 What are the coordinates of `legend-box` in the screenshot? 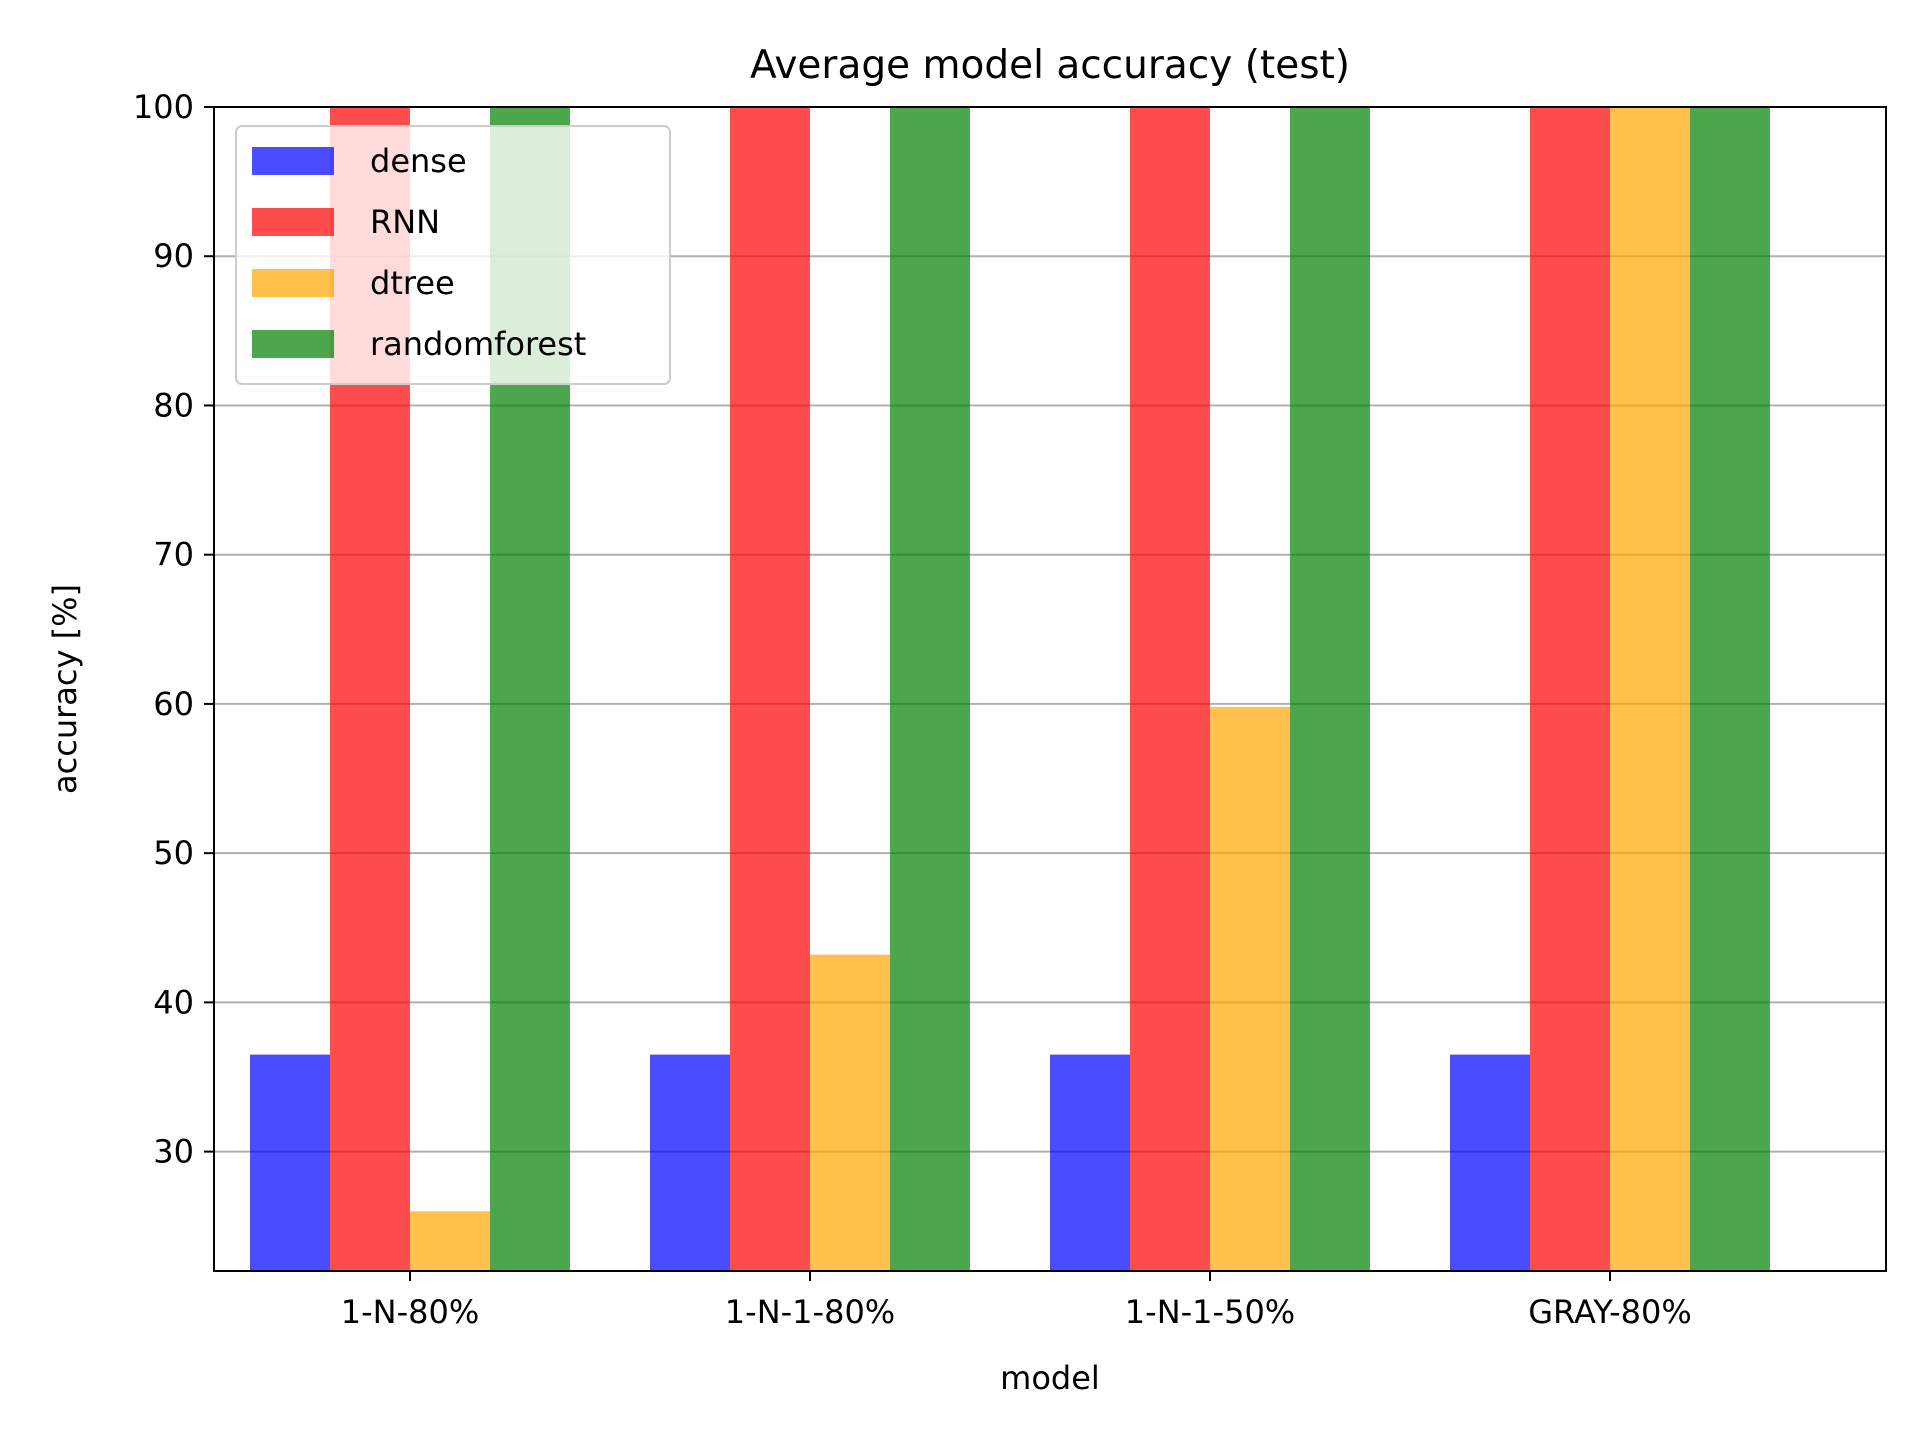 It's located at (453, 255).